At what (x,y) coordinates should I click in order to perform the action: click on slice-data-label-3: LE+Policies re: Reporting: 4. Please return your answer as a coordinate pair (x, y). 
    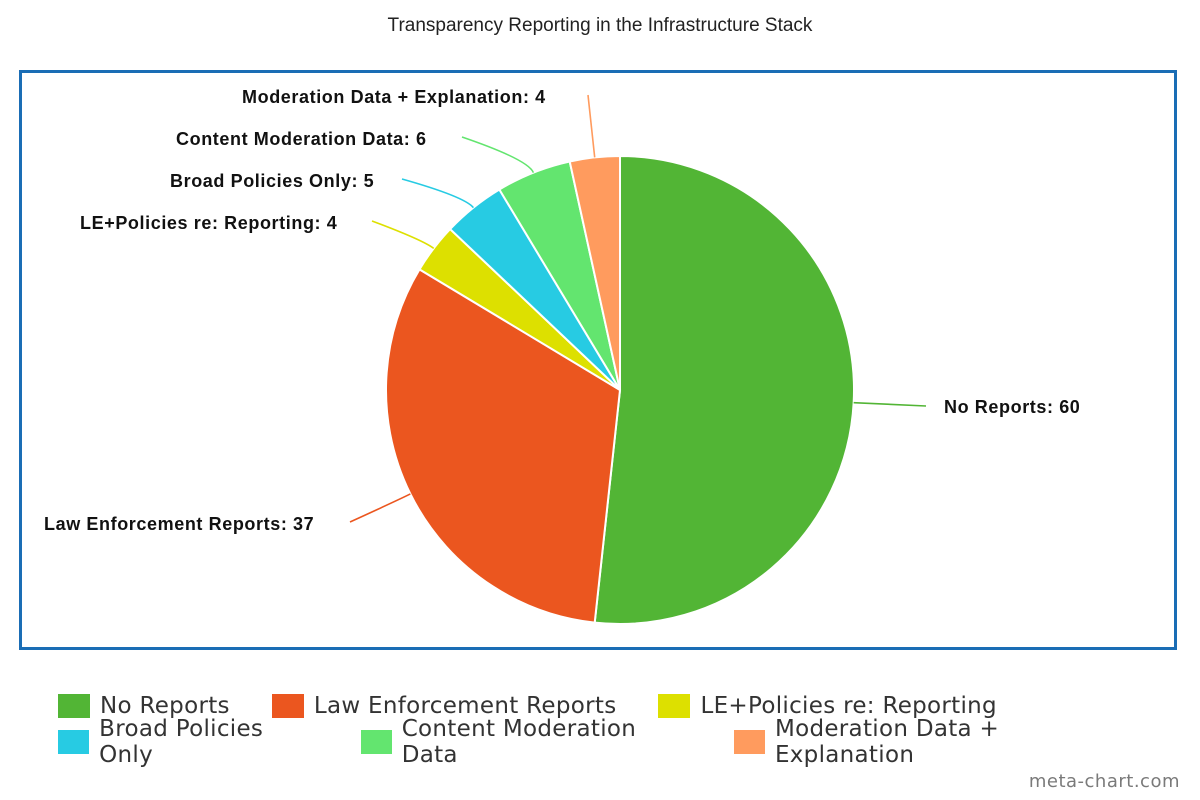
    Looking at the image, I should click on (208, 223).